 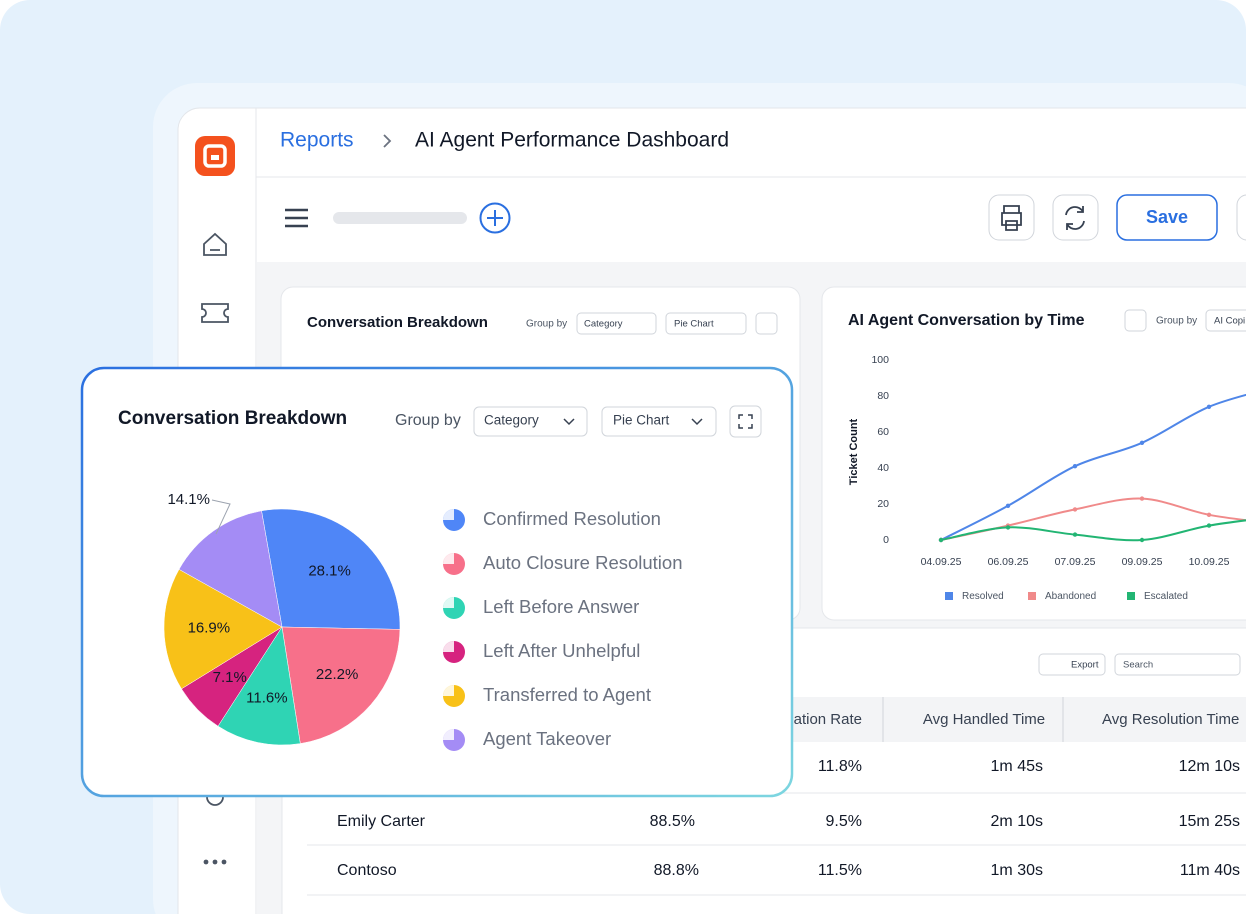 What do you see at coordinates (572, 140) in the screenshot?
I see `breadcrumb-current: AI Agent Performance Dashboard` at bounding box center [572, 140].